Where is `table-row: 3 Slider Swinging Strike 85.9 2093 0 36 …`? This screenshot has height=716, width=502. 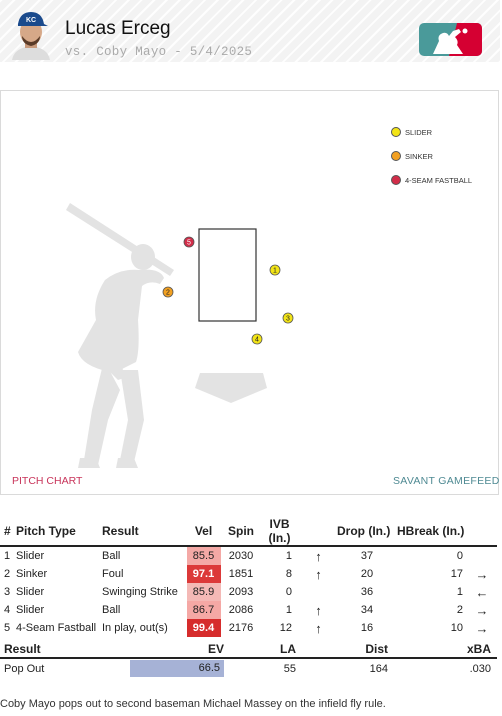 table-row: 3 Slider Swinging Strike 85.9 2093 0 36 … is located at coordinates (248, 592).